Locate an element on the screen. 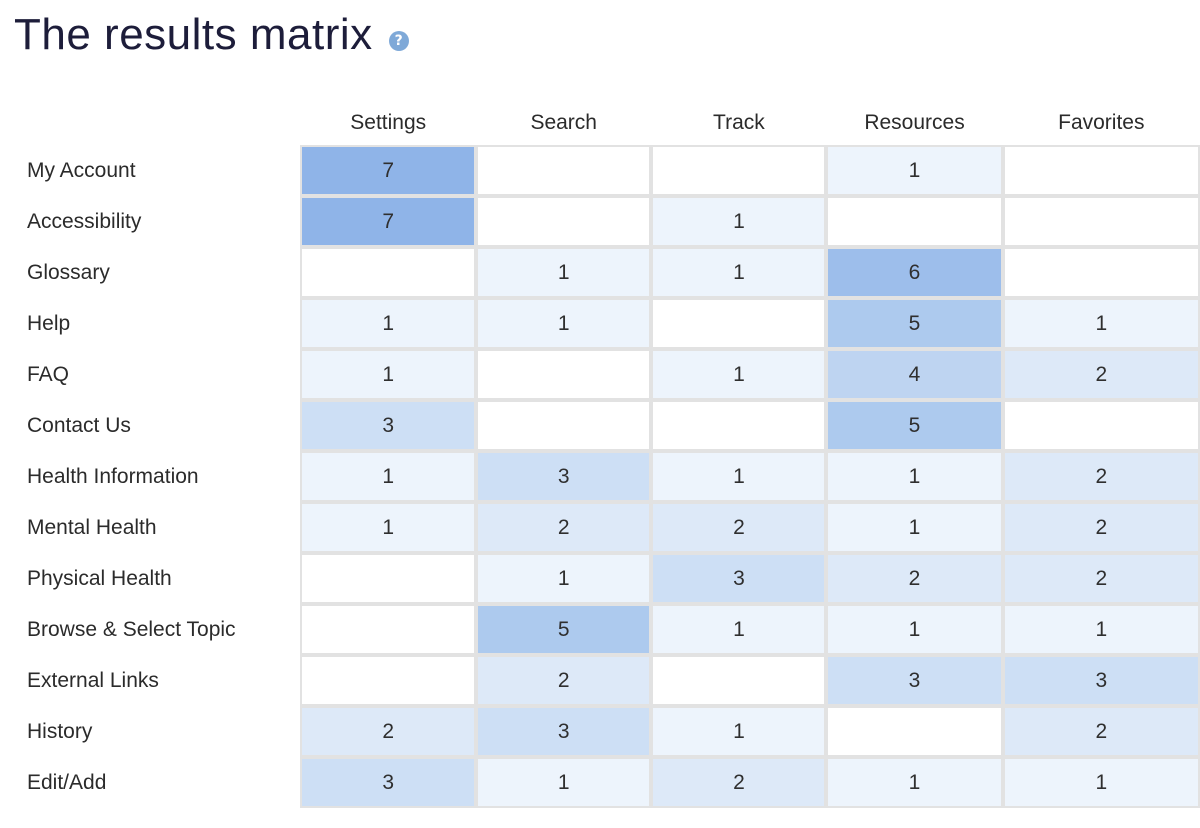 The width and height of the screenshot is (1200, 828). matrix-row: Accessibility 7 1 is located at coordinates (600, 221).